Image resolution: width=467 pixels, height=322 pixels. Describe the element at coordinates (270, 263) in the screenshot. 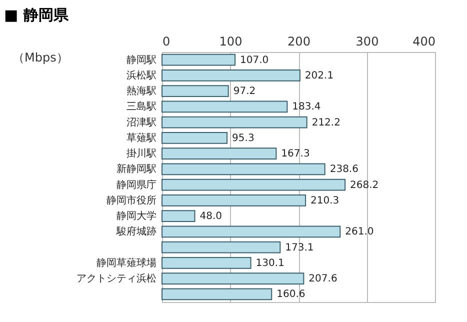

I see `data-label: 130.1` at that location.